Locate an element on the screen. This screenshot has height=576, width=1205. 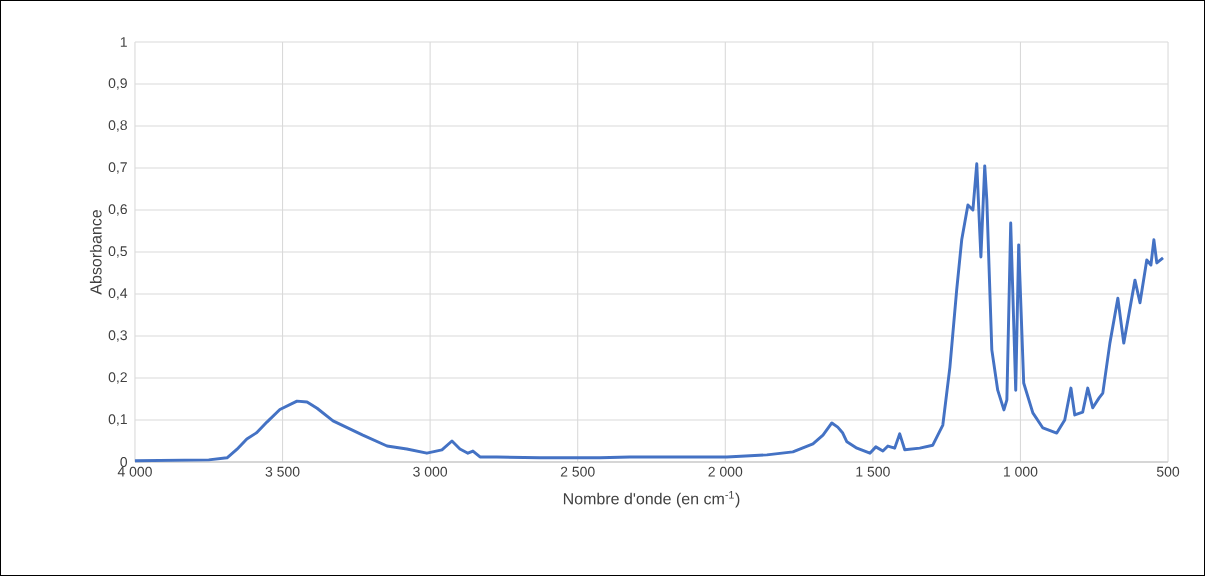
y-tick-label: 0 is located at coordinates (124, 462).